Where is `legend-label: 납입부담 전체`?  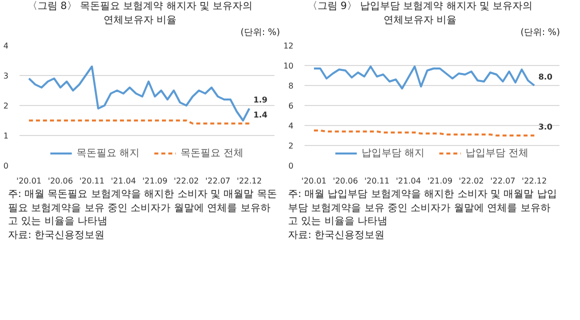 legend-label: 납입부담 전체 is located at coordinates (497, 153).